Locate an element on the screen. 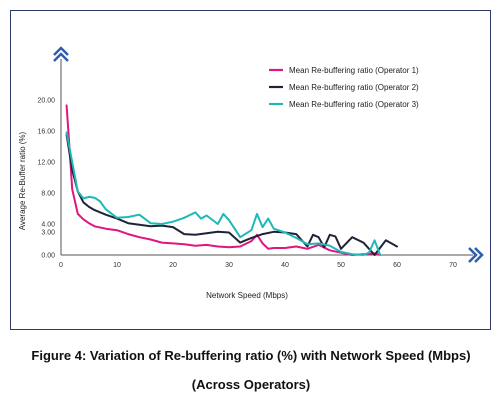 Image resolution: width=502 pixels, height=401 pixels. legend-label-operator-1: Mean Re-buffering ratio (Operator 1) is located at coordinates (354, 70).